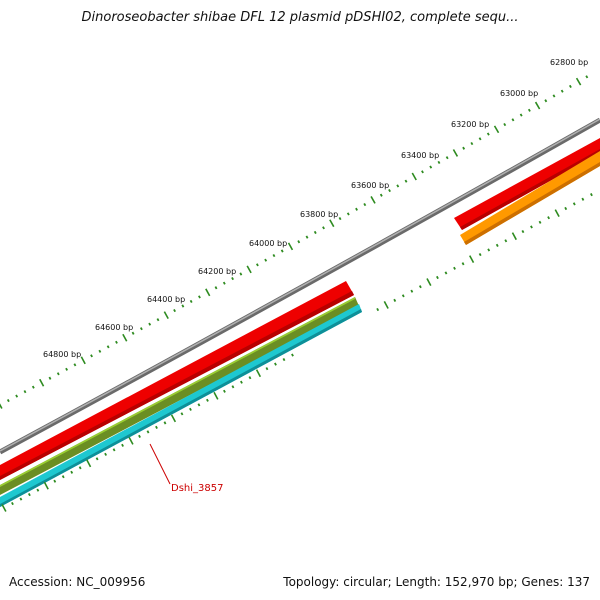 This screenshot has width=600, height=600. Describe the element at coordinates (530, 198) in the screenshot. I see `cds-orange` at that location.